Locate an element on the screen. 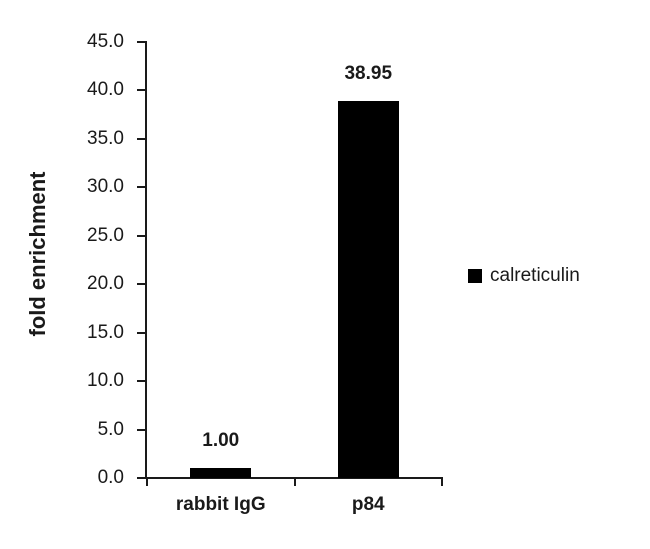 Image resolution: width=650 pixels, height=549 pixels. legend: calreticulin is located at coordinates (524, 276).